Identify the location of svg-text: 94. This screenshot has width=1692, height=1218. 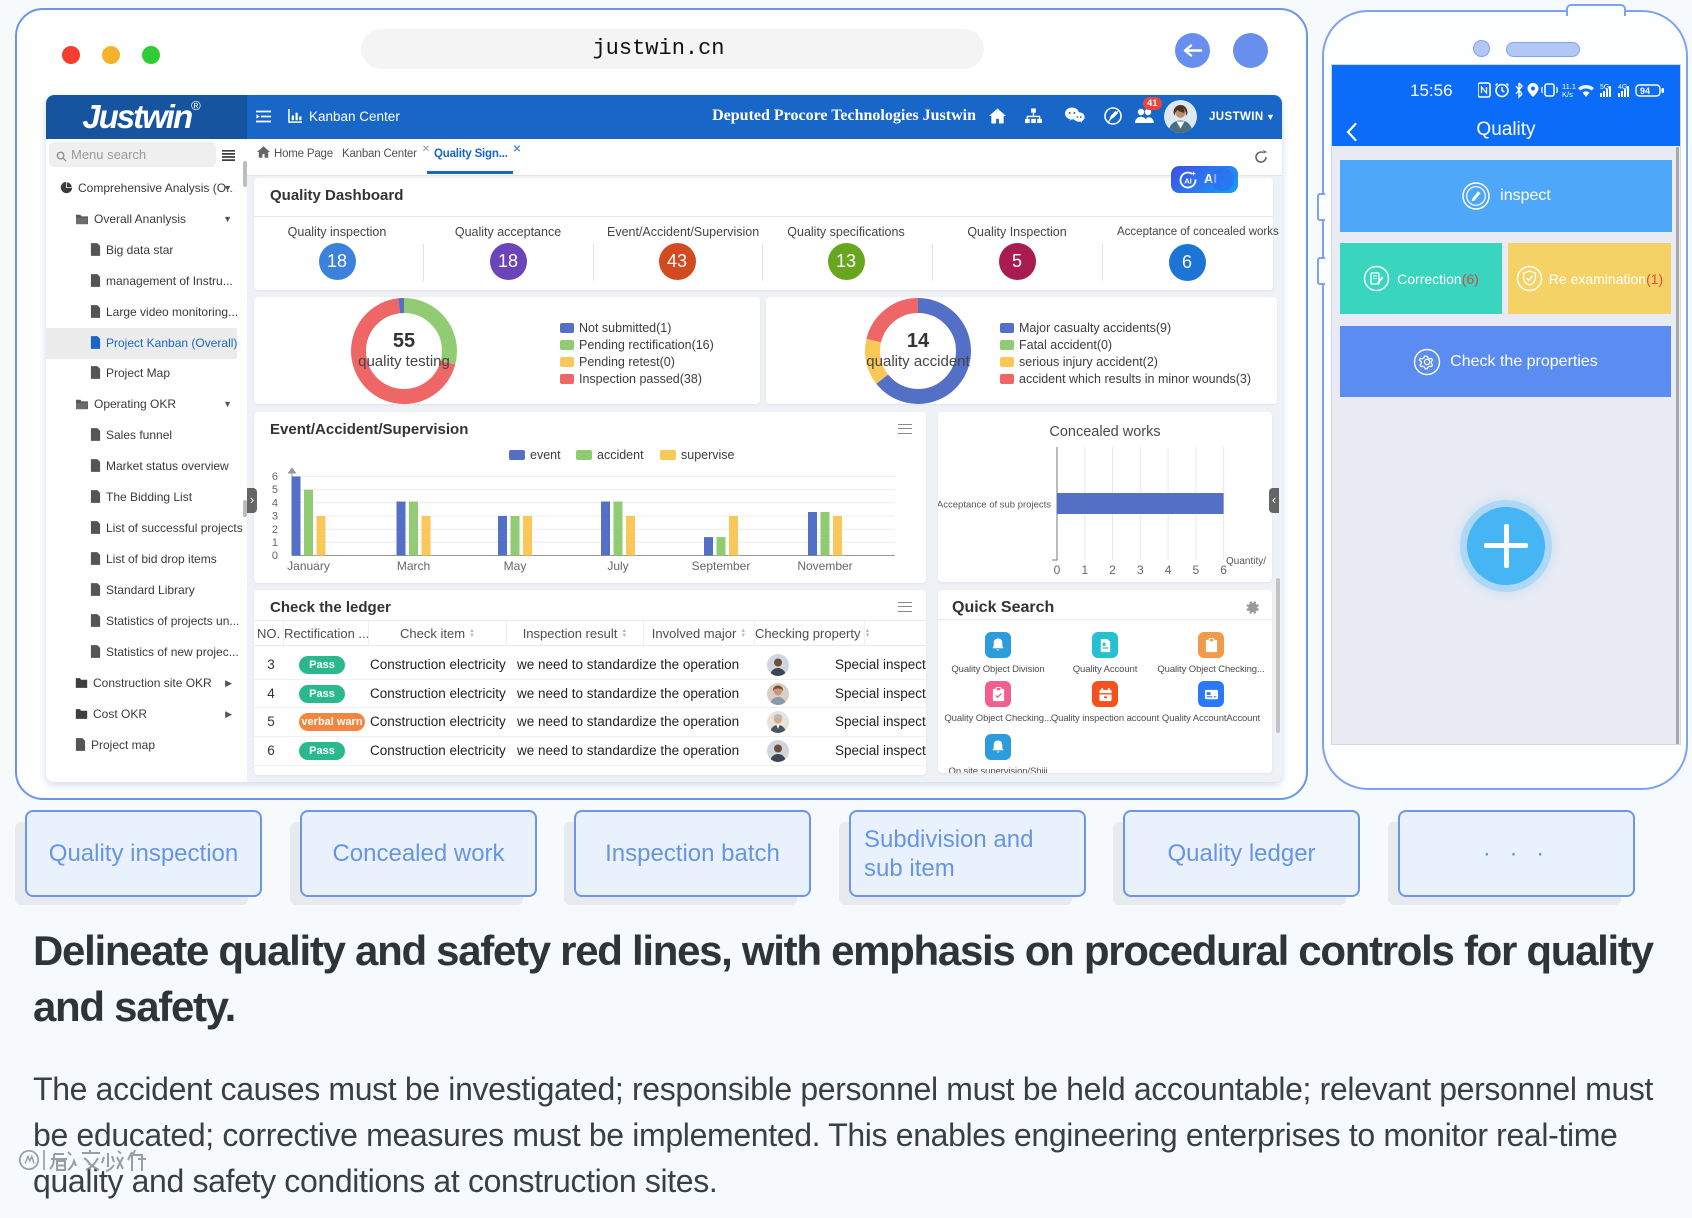
(1645, 91).